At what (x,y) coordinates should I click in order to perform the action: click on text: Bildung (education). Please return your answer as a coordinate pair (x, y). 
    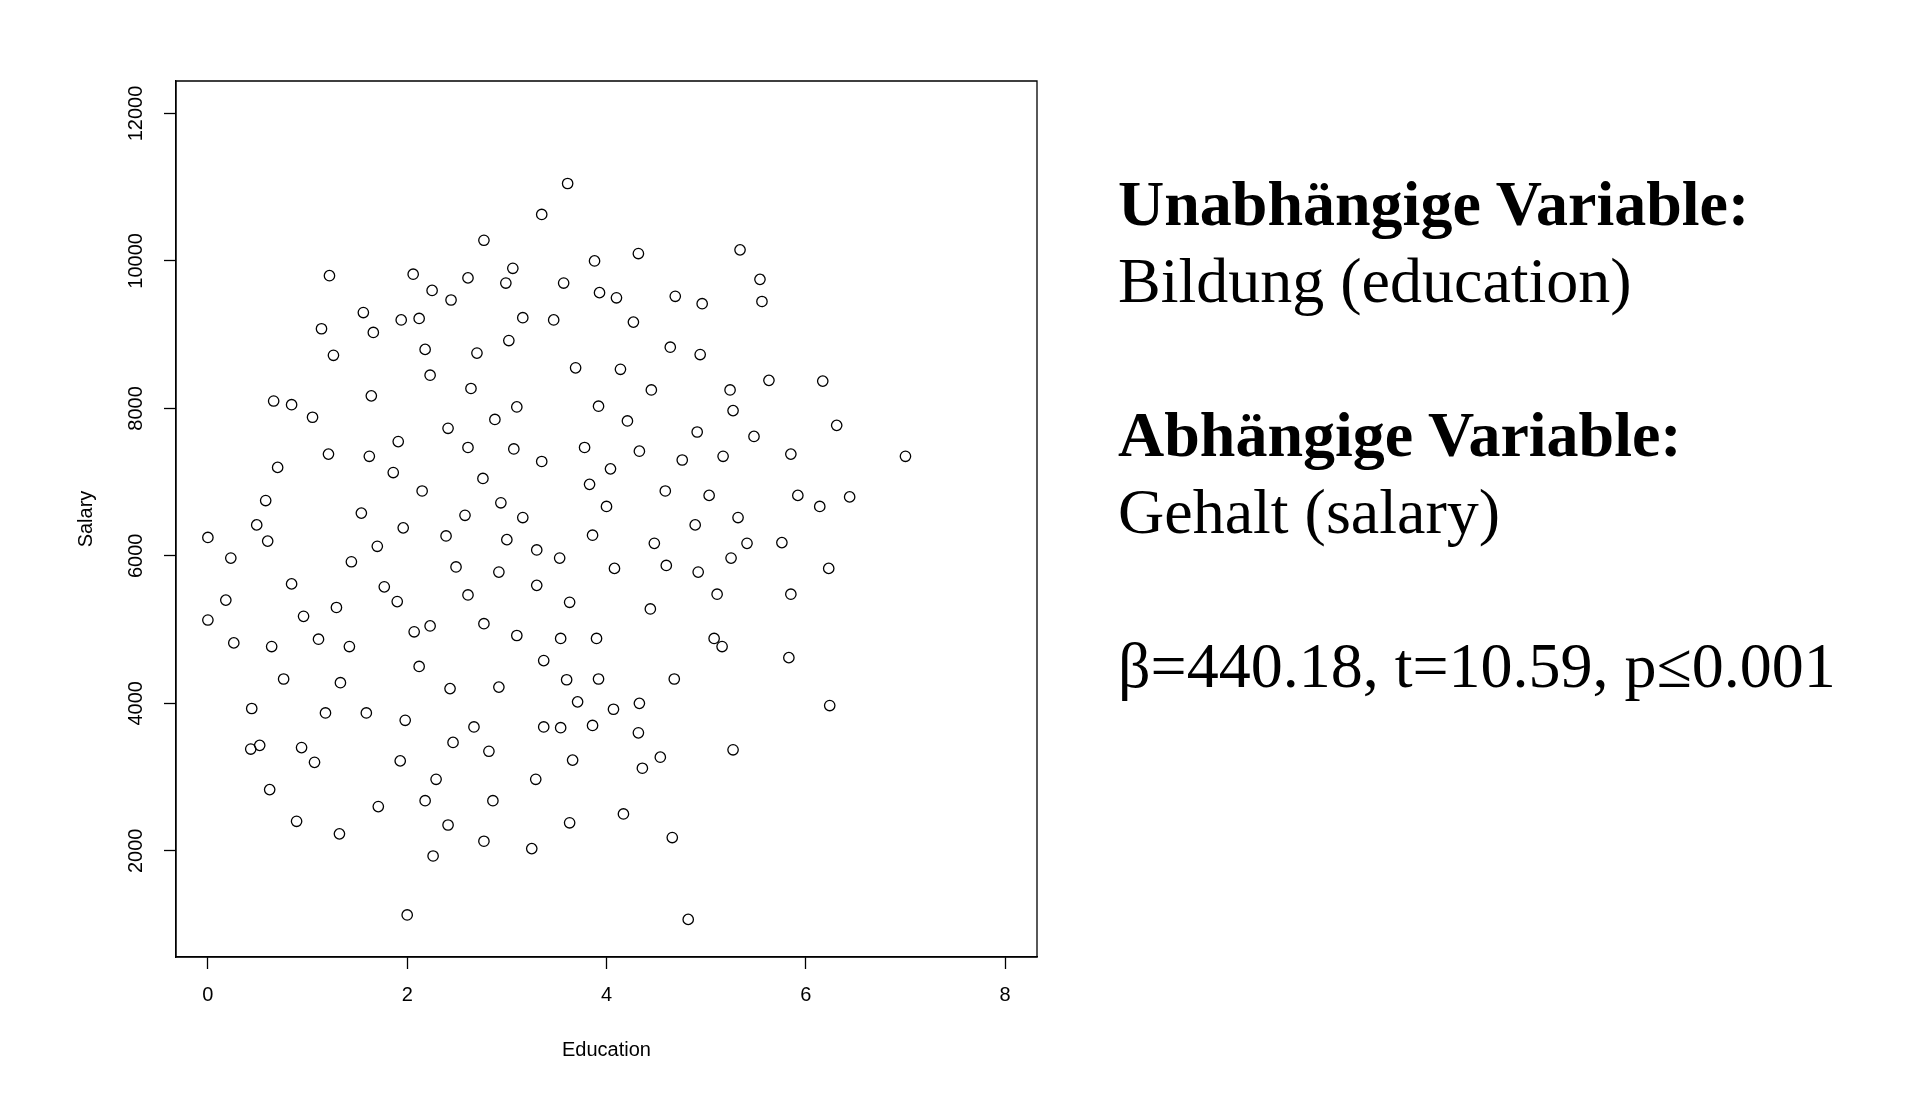
    Looking at the image, I should click on (1375, 281).